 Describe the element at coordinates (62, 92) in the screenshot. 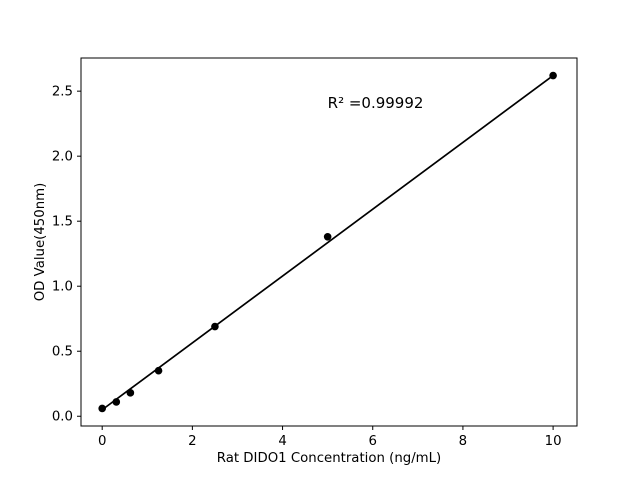

I see `y-tick-label: 2.5` at that location.